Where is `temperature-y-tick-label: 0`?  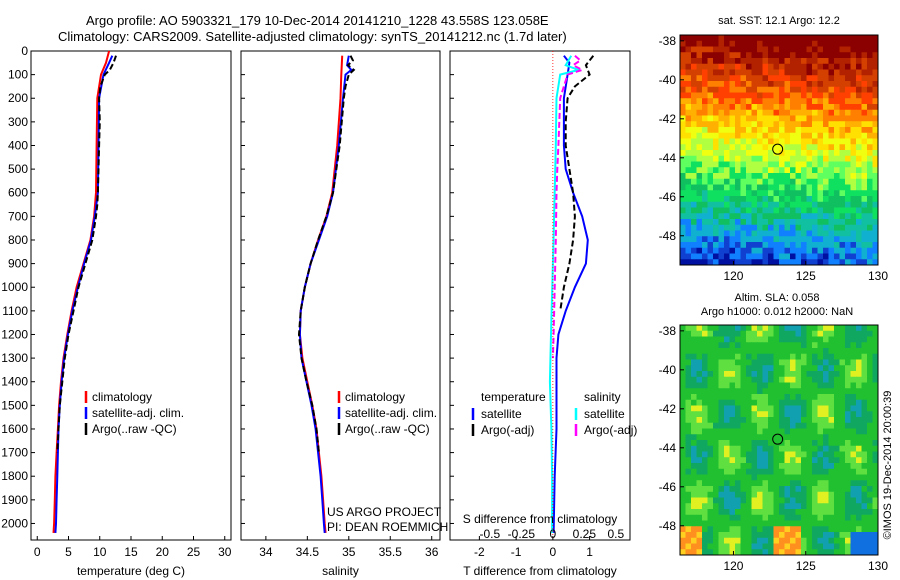 temperature-y-tick-label: 0 is located at coordinates (24, 51).